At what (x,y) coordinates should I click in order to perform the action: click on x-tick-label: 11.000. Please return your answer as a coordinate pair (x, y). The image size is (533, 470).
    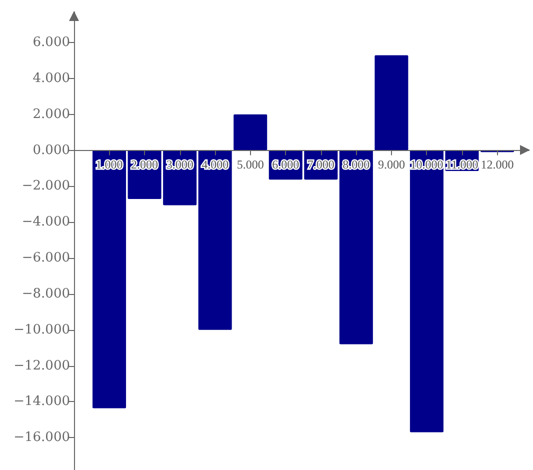
    Looking at the image, I should click on (462, 164).